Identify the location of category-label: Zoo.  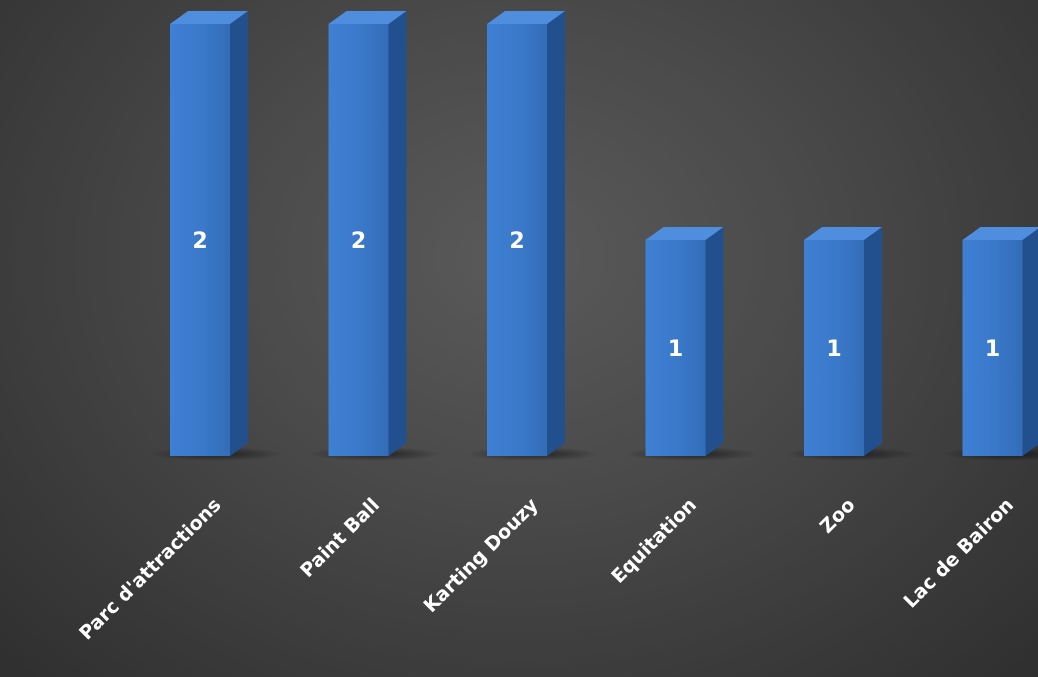
(838, 516).